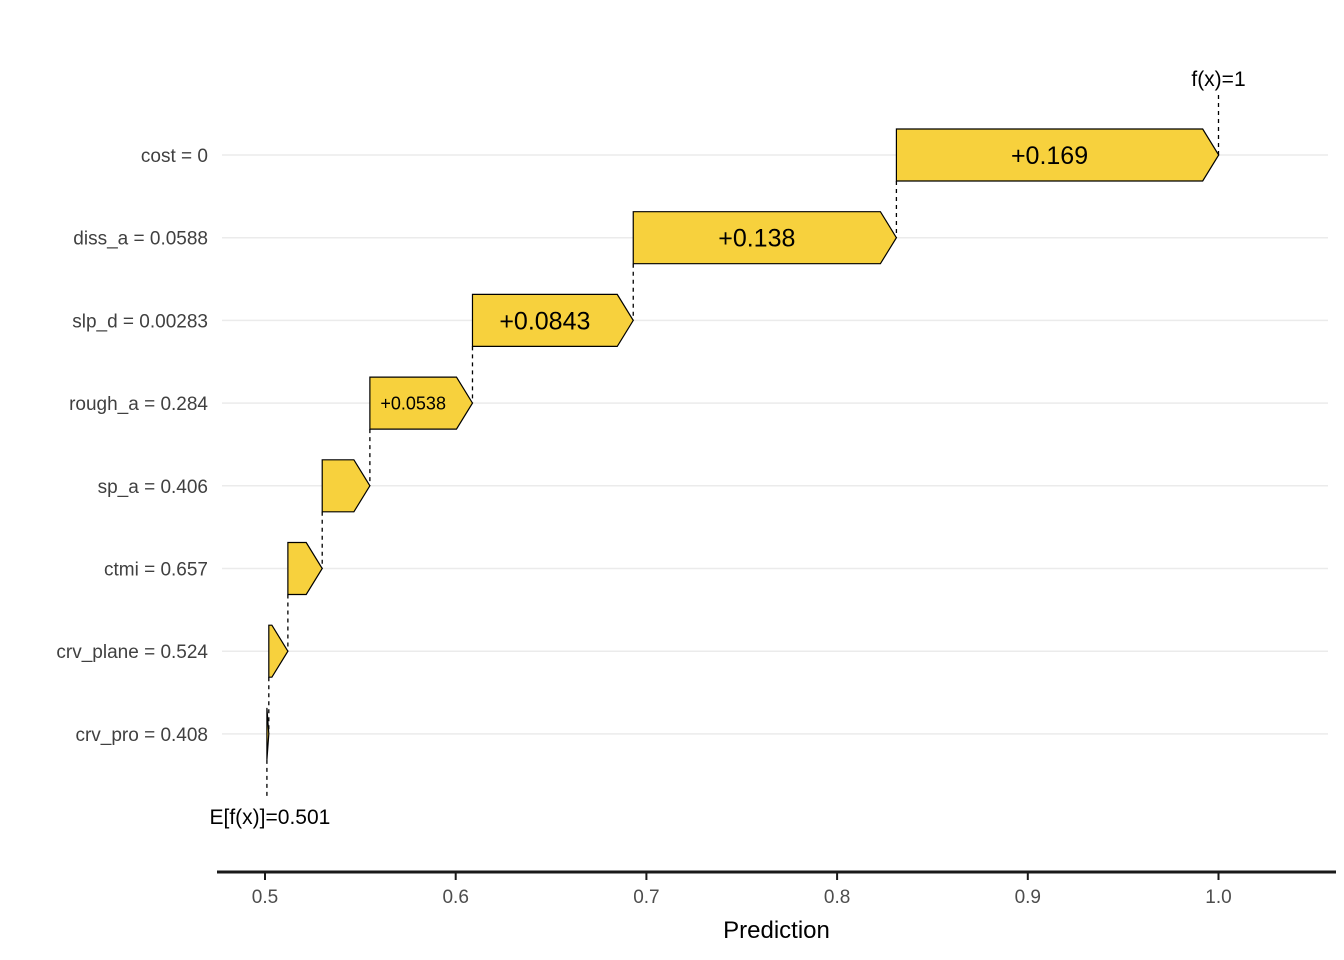  Describe the element at coordinates (455, 897) in the screenshot. I see `x-axis-tick-label: 0.6` at that location.